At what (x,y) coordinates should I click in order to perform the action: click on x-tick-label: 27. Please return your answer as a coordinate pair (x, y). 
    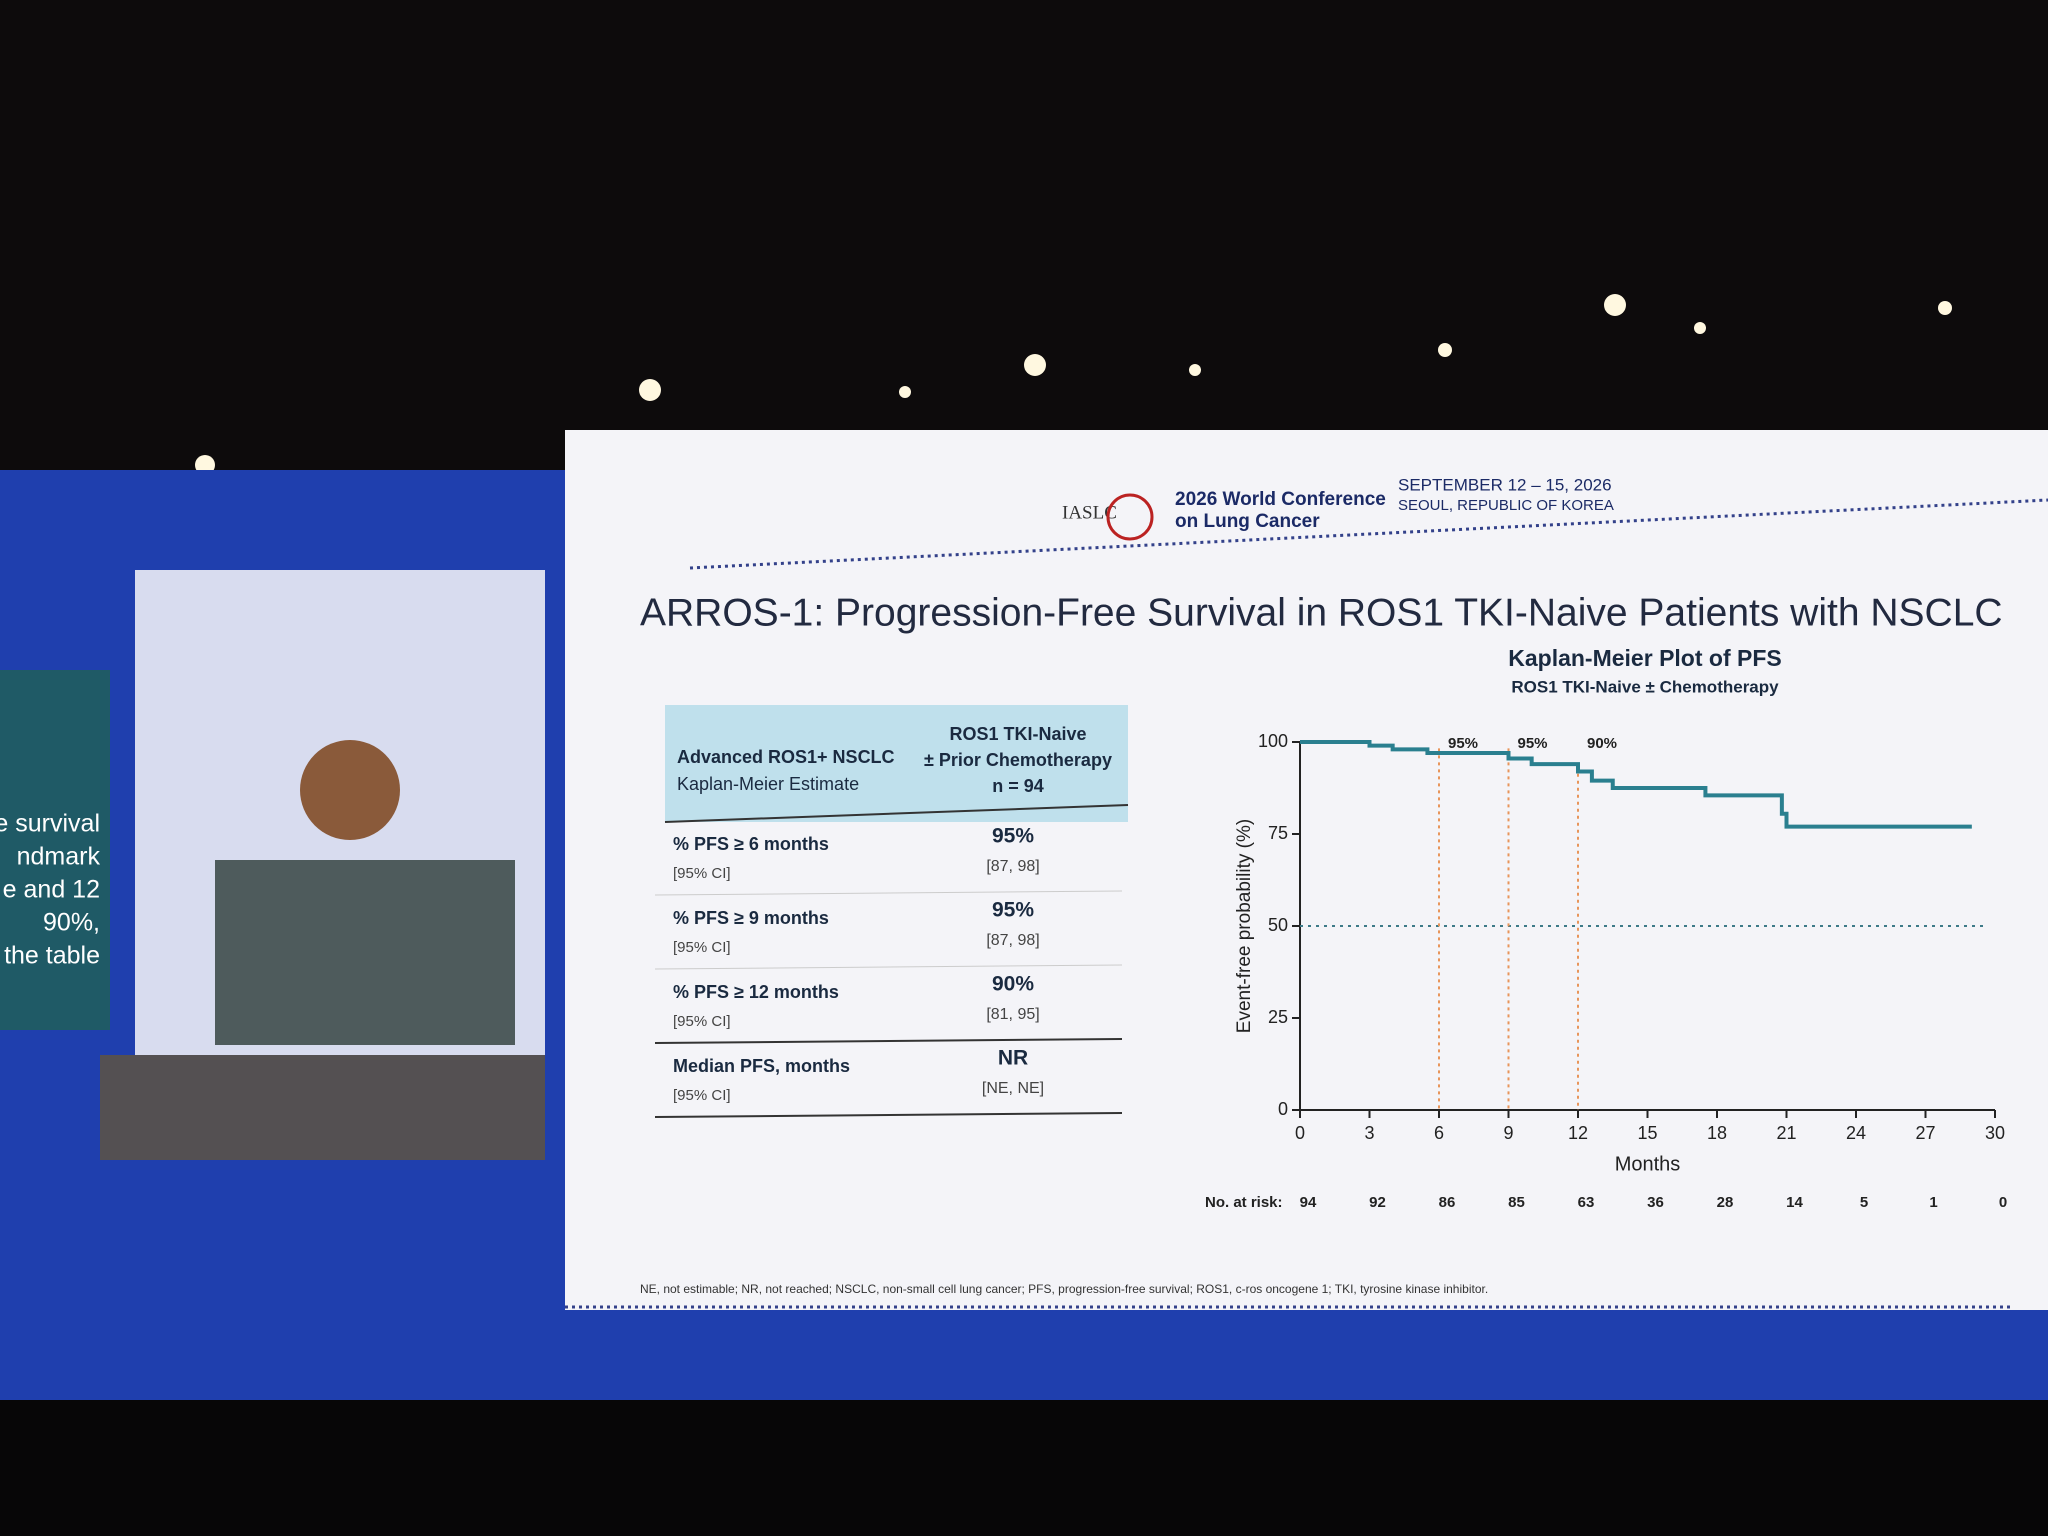
    Looking at the image, I should click on (1925, 1133).